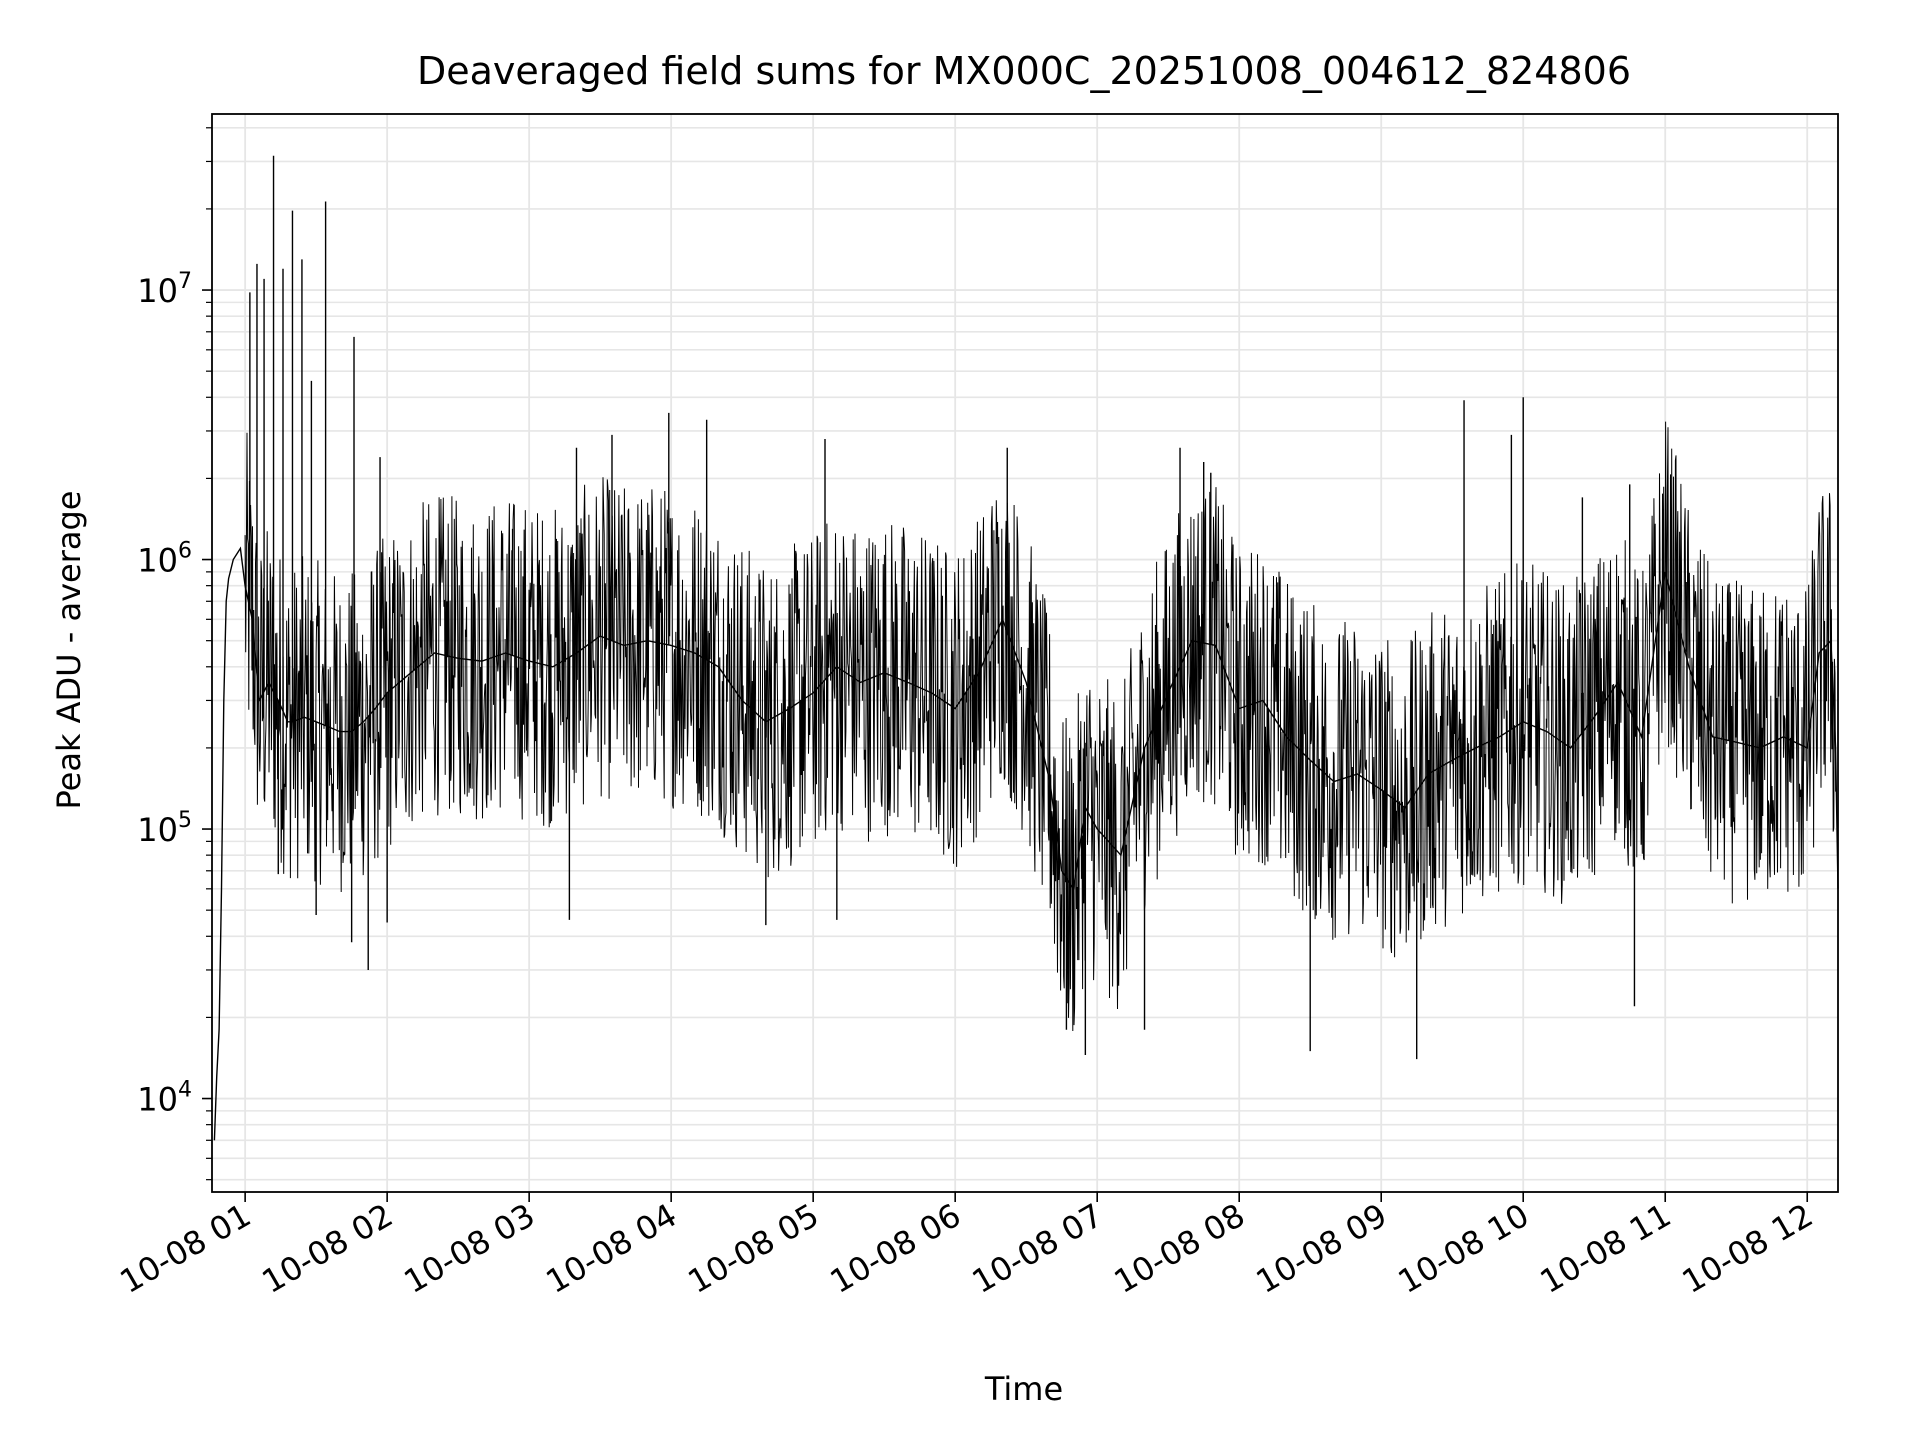 This screenshot has width=1920, height=1444. What do you see at coordinates (69, 650) in the screenshot?
I see `y-axis-label: Peak ADU - average` at bounding box center [69, 650].